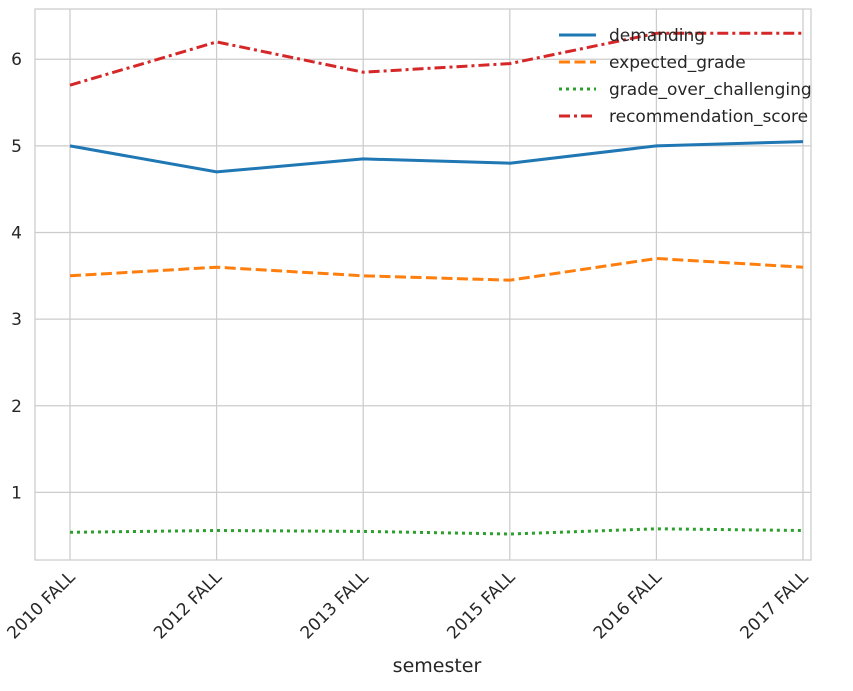 The height and width of the screenshot is (691, 853). What do you see at coordinates (335, 605) in the screenshot?
I see `x-tick-label: 2013 FALL` at bounding box center [335, 605].